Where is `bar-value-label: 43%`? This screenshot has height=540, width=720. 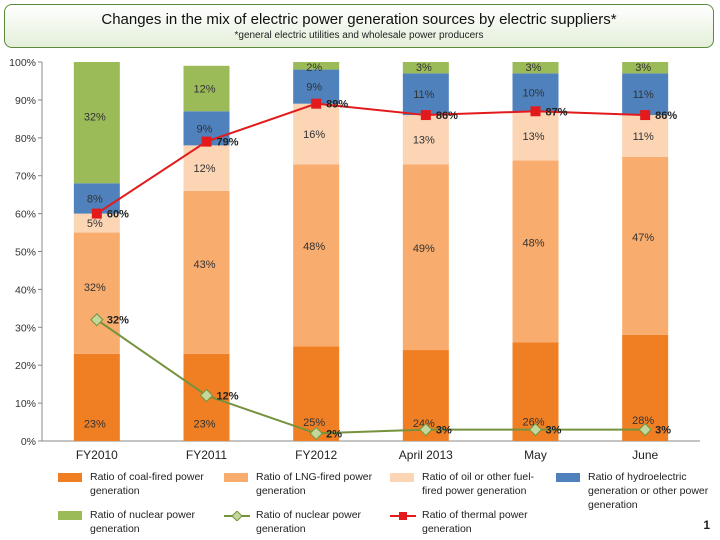 bar-value-label: 43% is located at coordinates (204, 265).